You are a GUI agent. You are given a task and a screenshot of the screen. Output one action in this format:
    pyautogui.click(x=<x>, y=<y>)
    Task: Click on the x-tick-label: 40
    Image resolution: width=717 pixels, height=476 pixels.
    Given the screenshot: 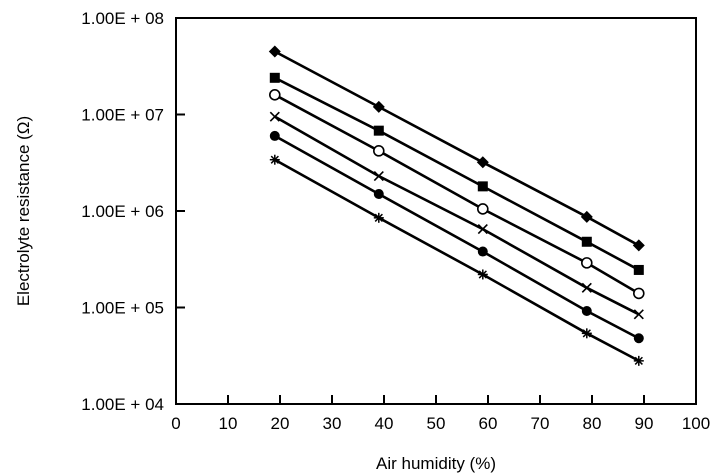 What is the action you would take?
    pyautogui.click(x=384, y=423)
    